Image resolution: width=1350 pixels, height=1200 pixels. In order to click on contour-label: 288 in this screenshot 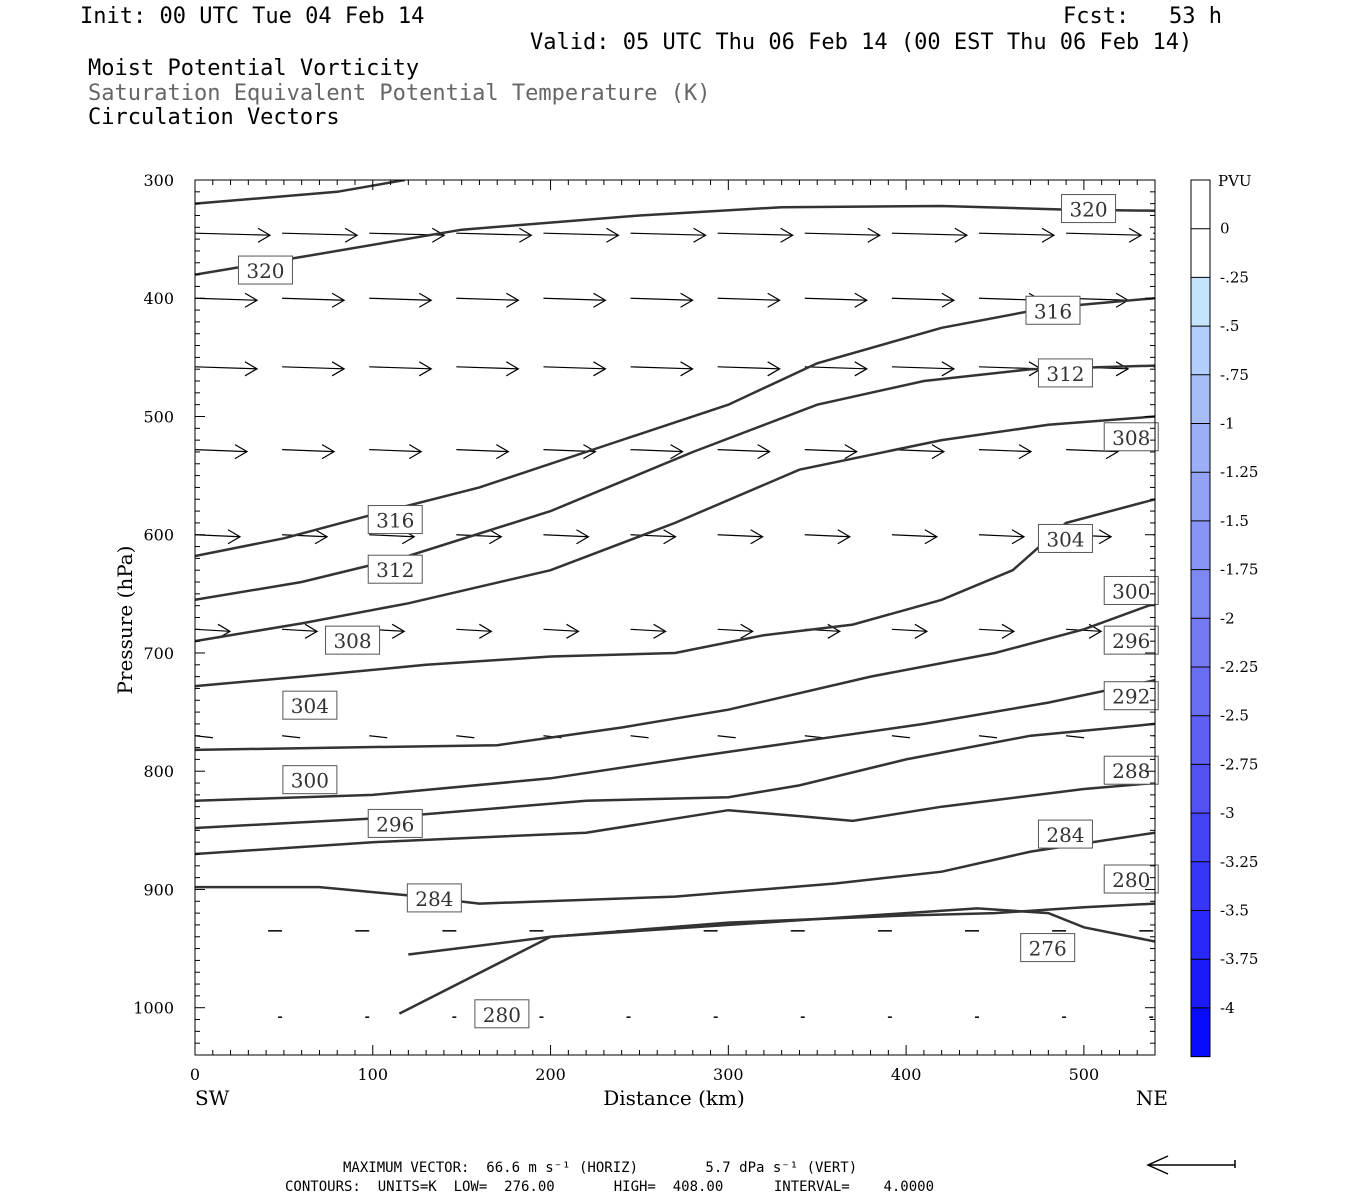, I will do `click(1131, 771)`.